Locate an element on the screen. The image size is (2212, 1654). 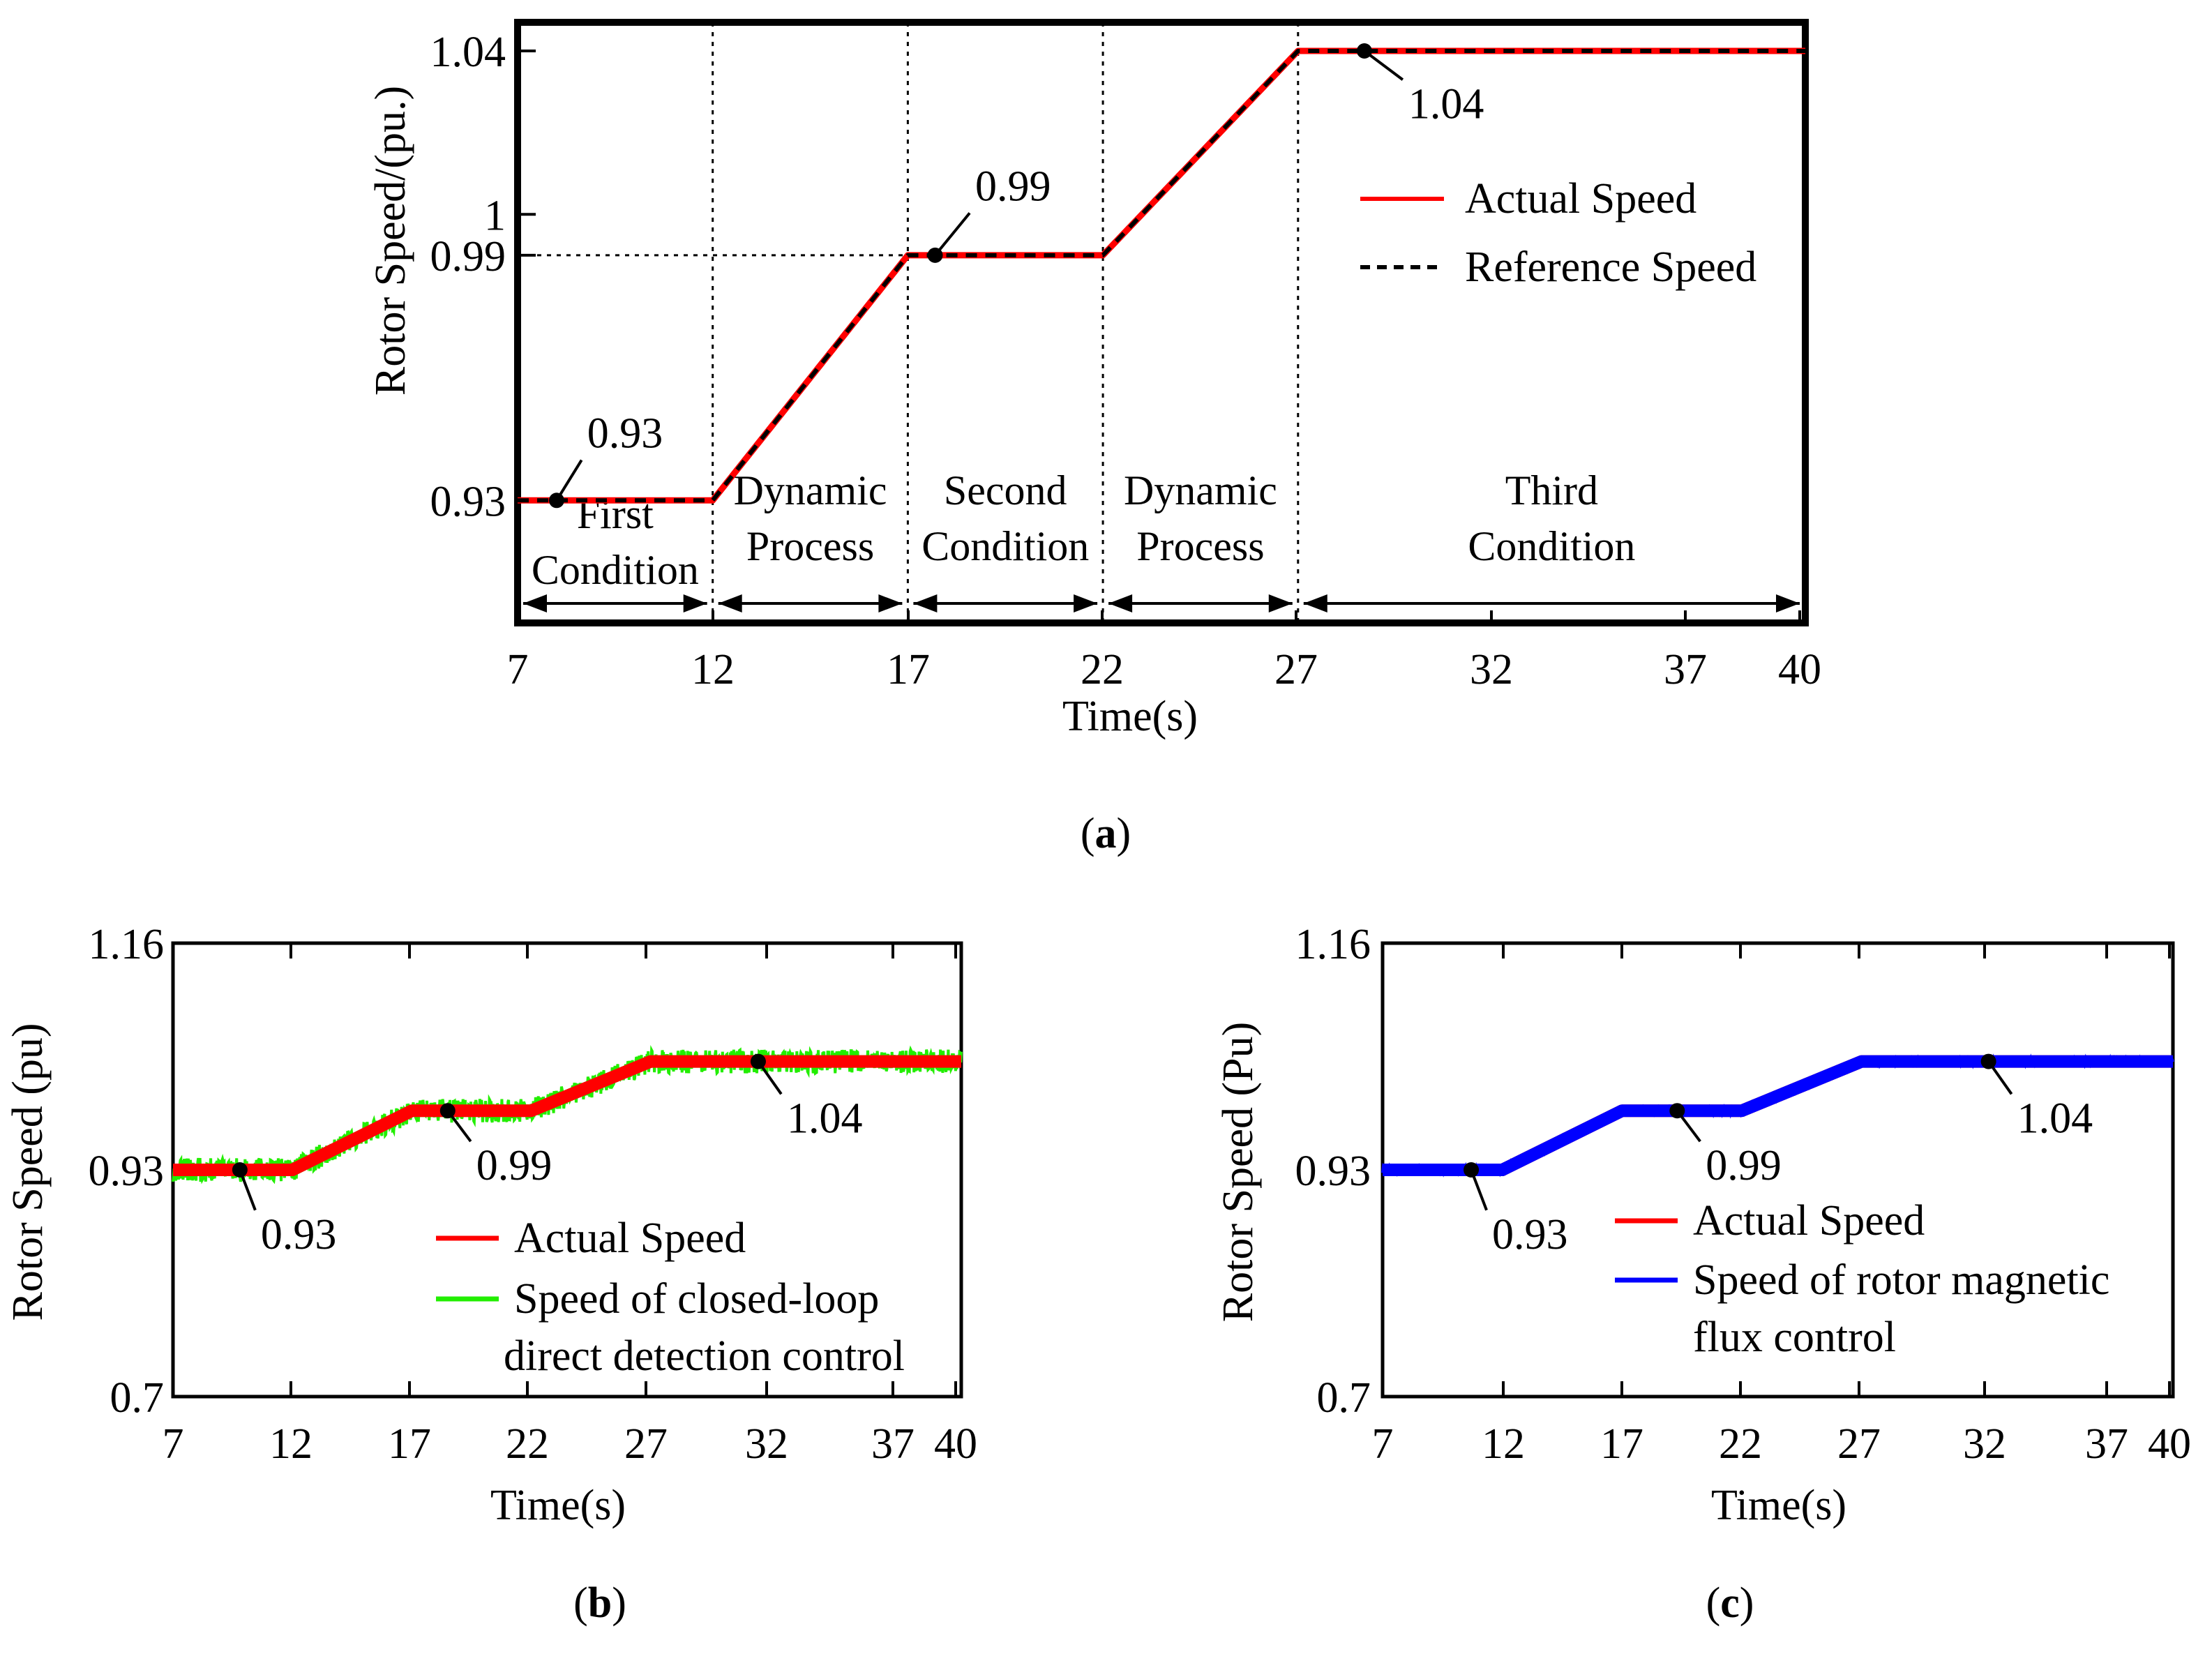
legend-label: Speed of closed-loop is located at coordinates (696, 1299).